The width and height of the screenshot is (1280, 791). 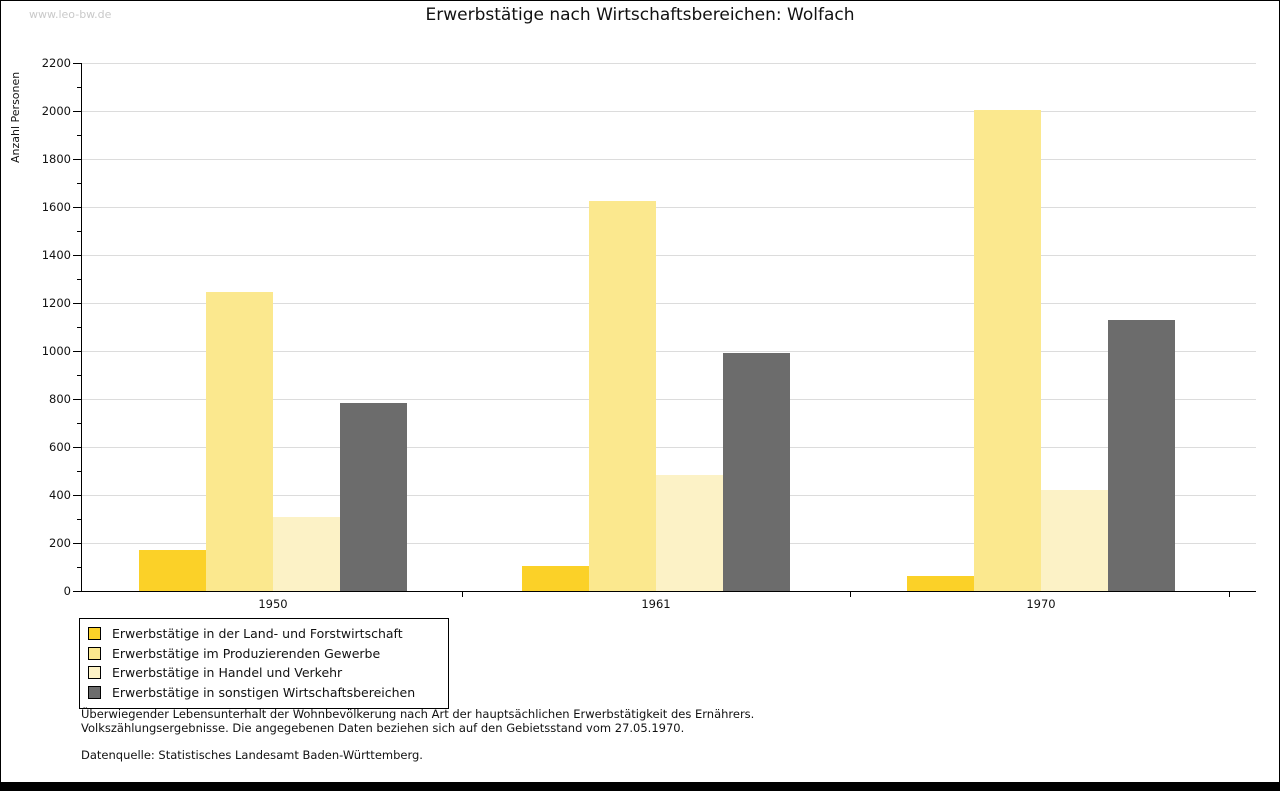 I want to click on y-tick-label-2200: 2200, so click(x=56, y=63).